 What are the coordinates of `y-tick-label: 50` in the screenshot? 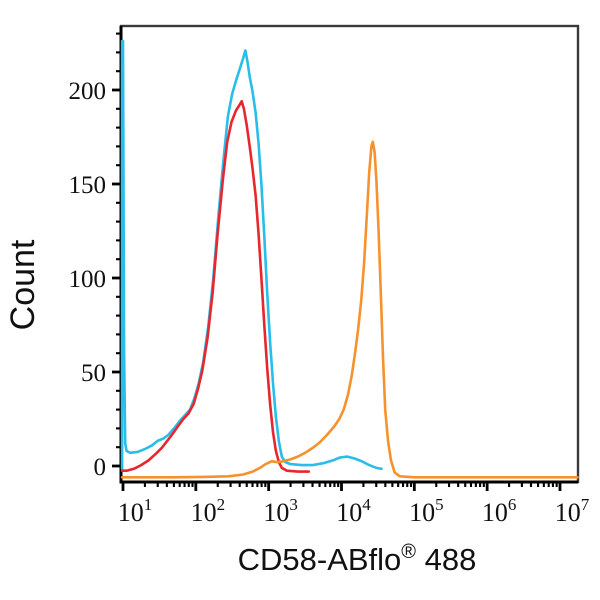 It's located at (93, 373).